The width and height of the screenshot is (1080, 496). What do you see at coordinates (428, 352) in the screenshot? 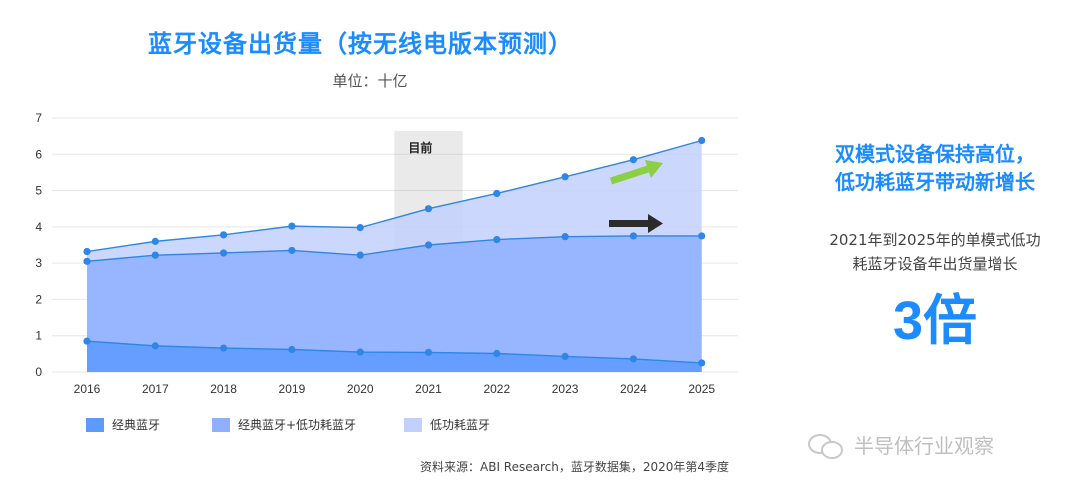
I see `data-point-classic-2021` at bounding box center [428, 352].